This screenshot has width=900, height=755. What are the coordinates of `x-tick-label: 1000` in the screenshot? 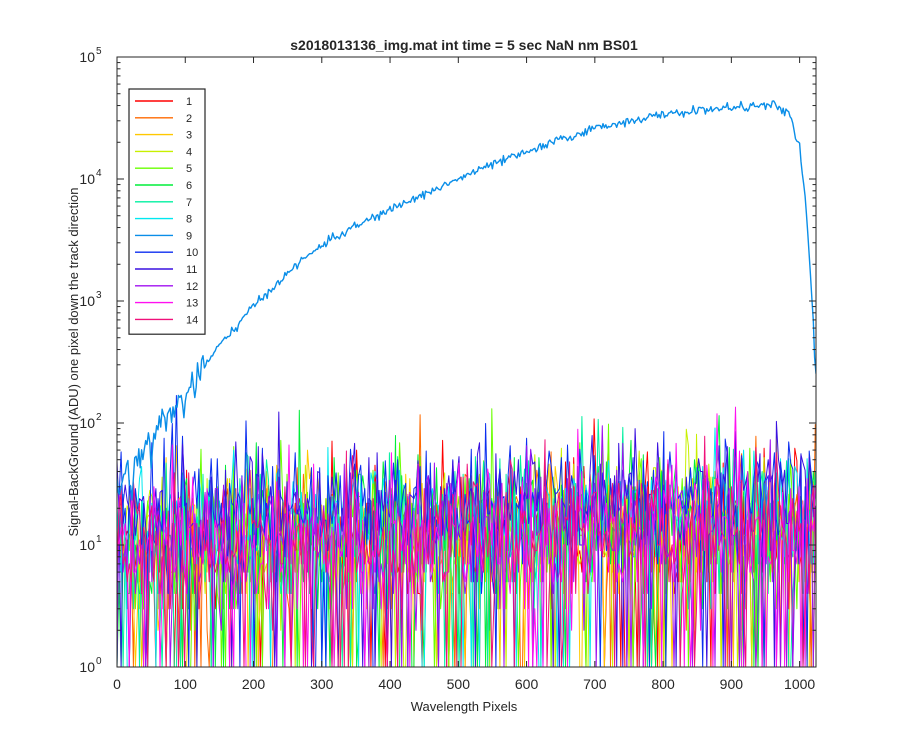 It's located at (799, 684).